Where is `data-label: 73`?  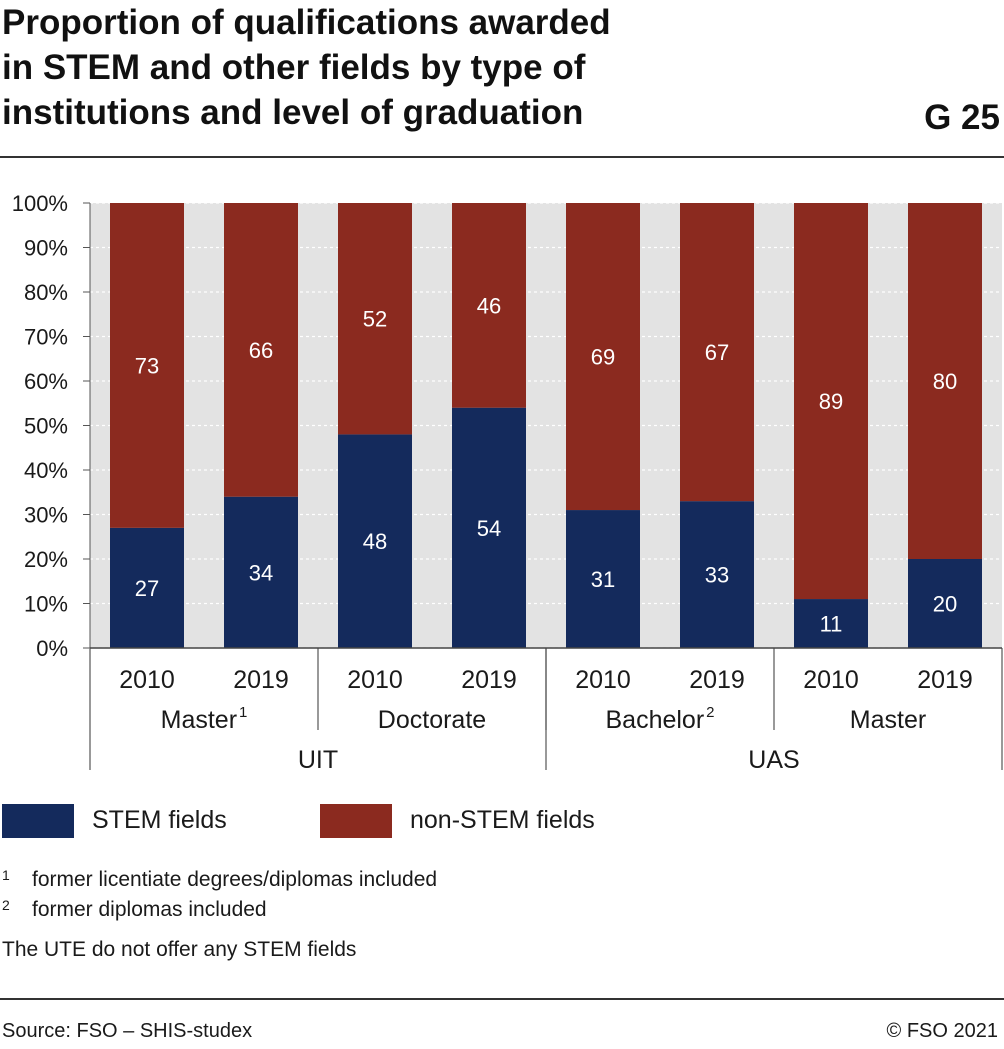 data-label: 73 is located at coordinates (147, 365).